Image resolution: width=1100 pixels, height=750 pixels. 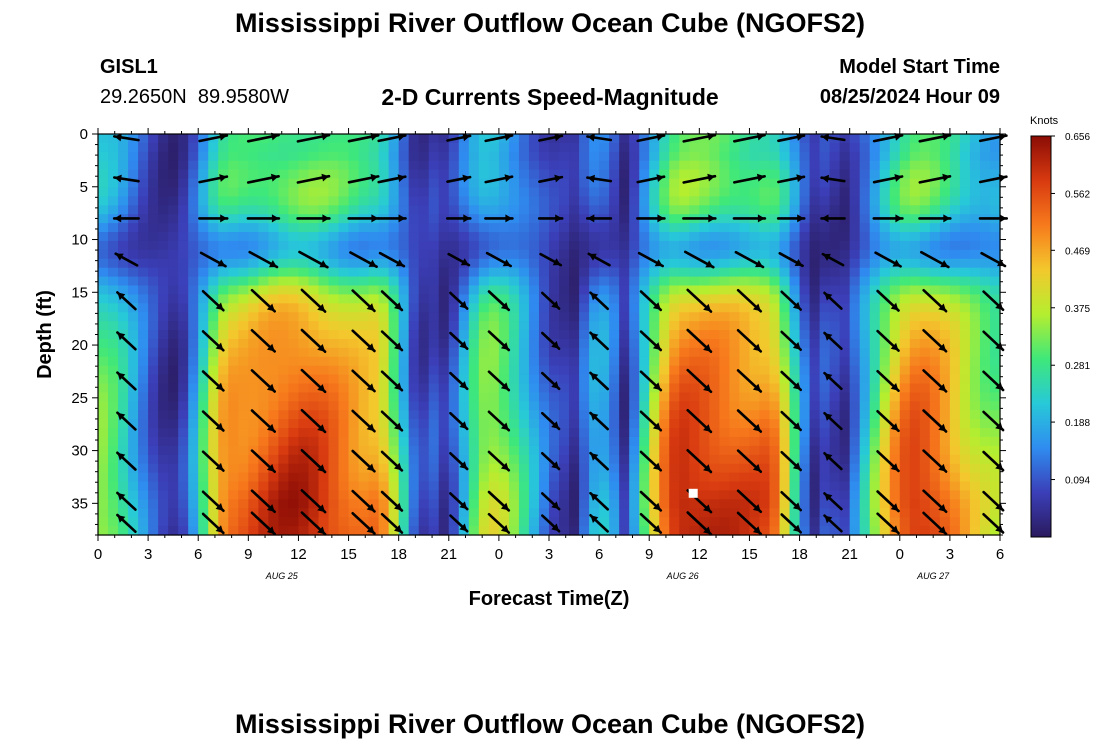 What do you see at coordinates (919, 67) in the screenshot?
I see `model-start-label: Model Start Time` at bounding box center [919, 67].